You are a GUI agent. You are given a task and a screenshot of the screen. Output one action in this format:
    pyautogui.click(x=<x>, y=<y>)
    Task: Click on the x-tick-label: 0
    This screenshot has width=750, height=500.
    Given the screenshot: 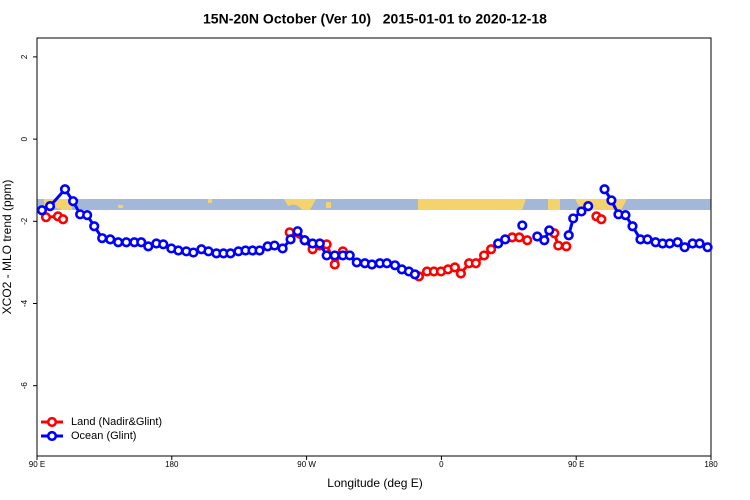 What is the action you would take?
    pyautogui.click(x=441, y=464)
    